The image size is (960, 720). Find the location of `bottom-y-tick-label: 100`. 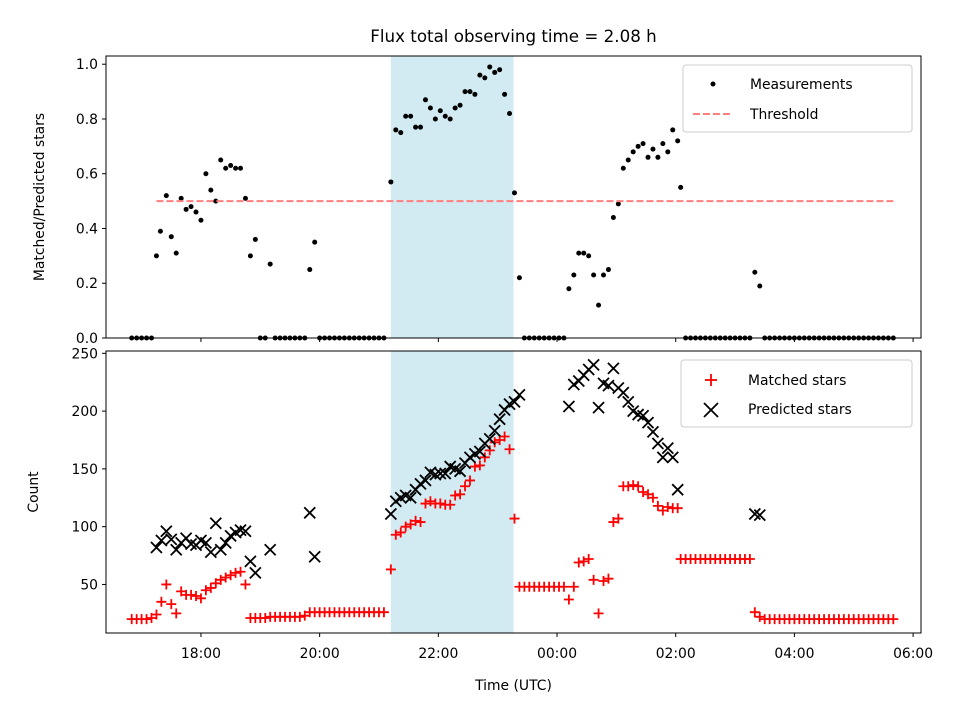

bottom-y-tick-label: 100 is located at coordinates (84, 528).